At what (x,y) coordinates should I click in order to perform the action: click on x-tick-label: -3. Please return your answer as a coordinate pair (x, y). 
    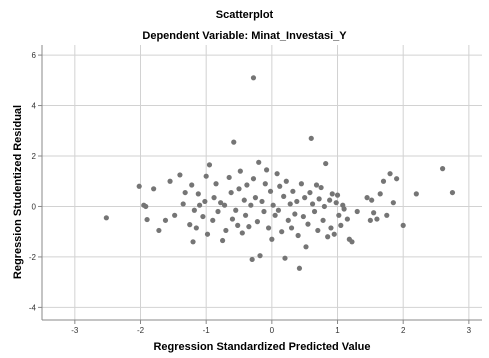
    Looking at the image, I should click on (75, 330).